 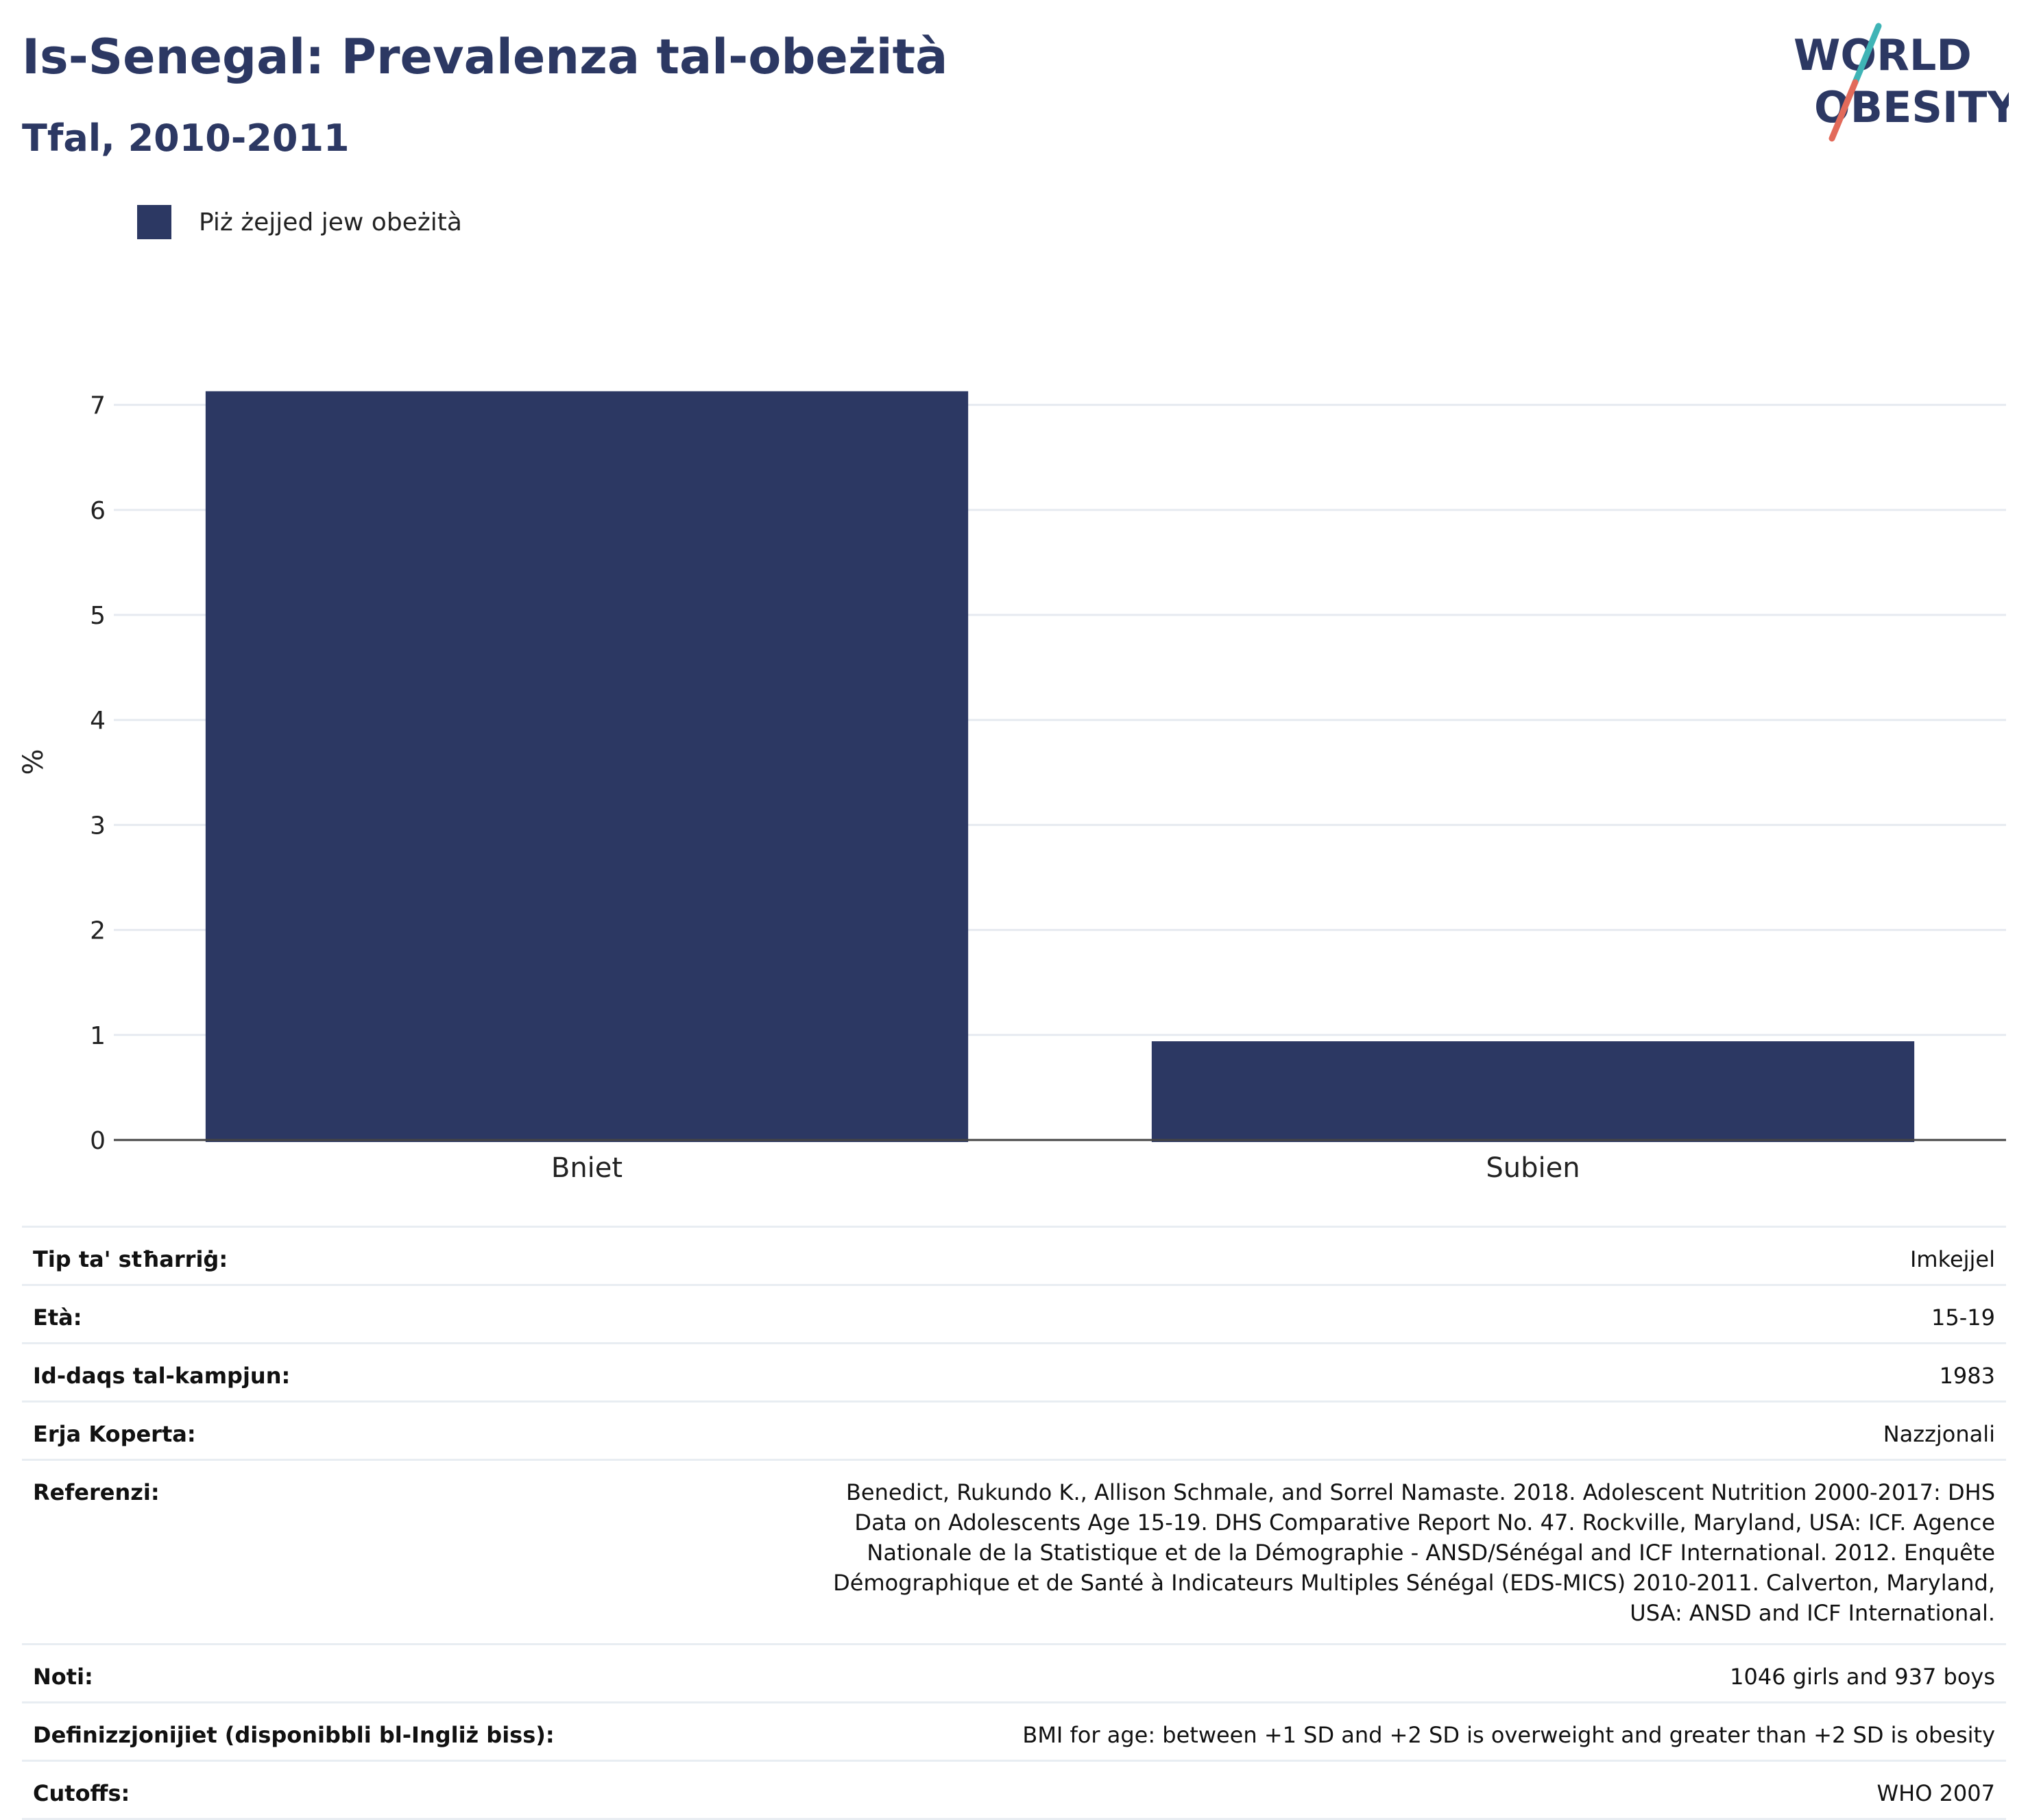 I want to click on metadata-row: Noti: 1046 girls and 937 boys, so click(x=1014, y=1673).